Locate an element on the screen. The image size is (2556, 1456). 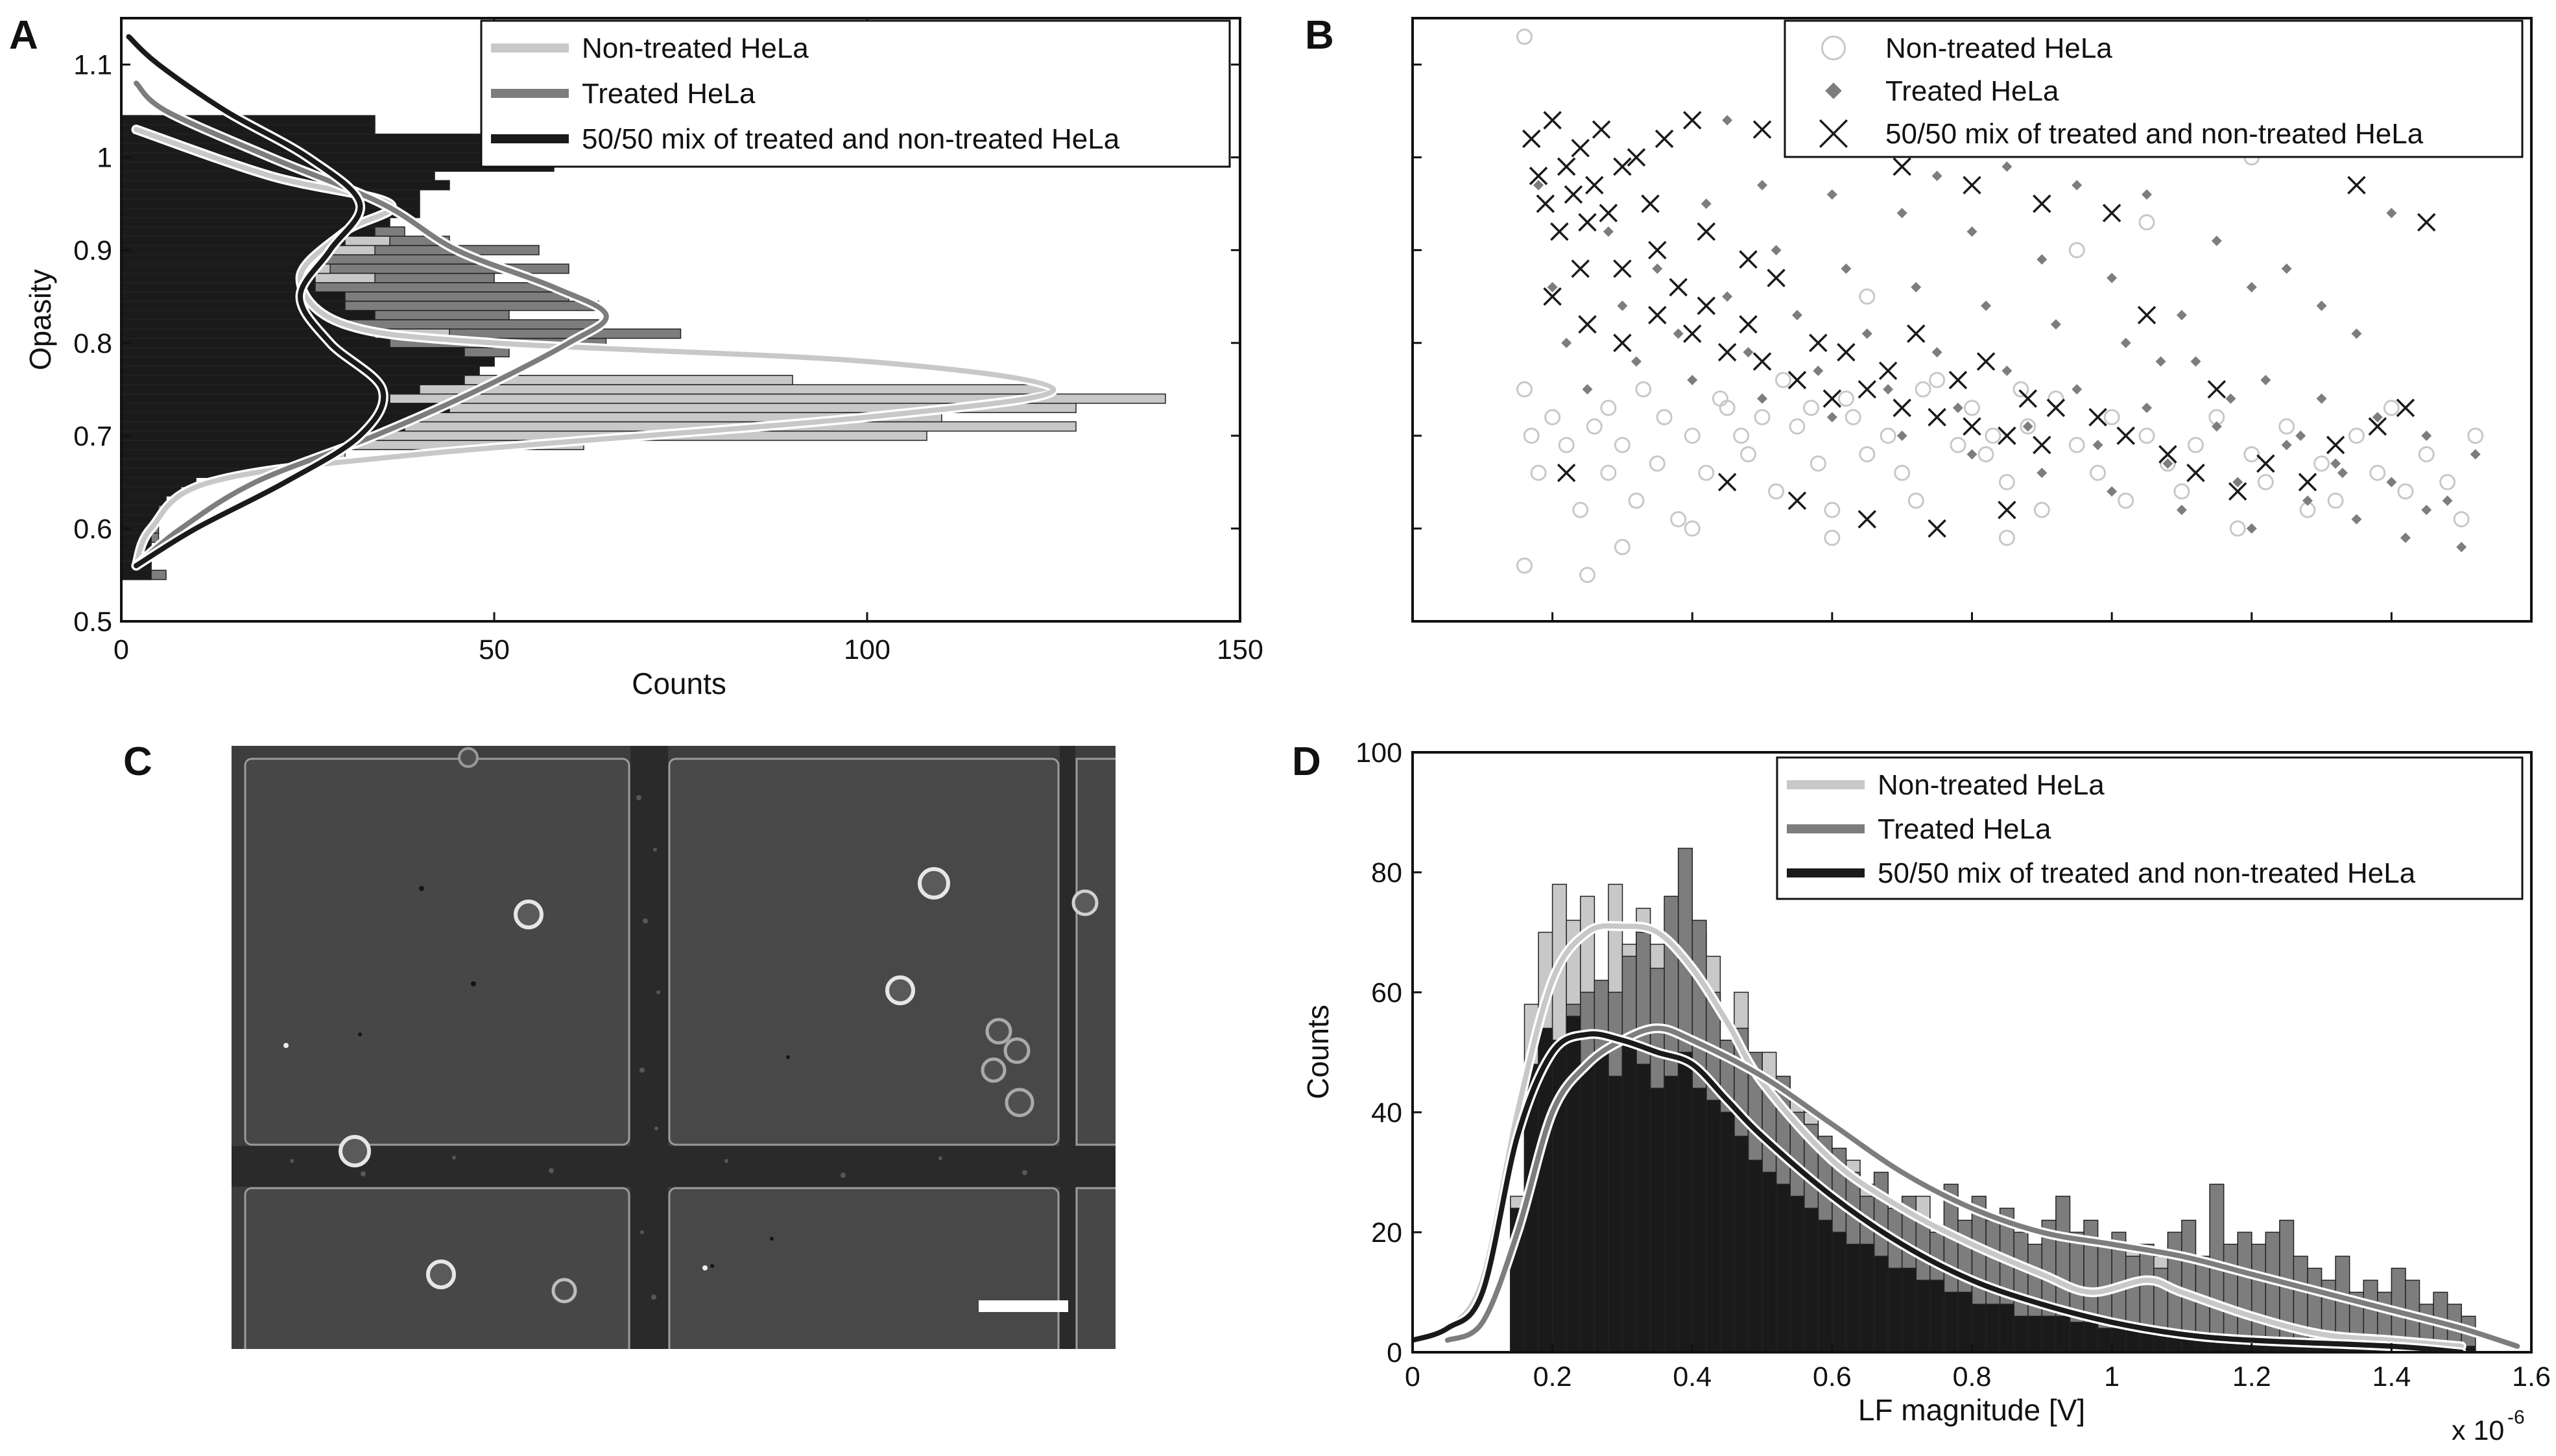
legend-box is located at coordinates (856, 93).